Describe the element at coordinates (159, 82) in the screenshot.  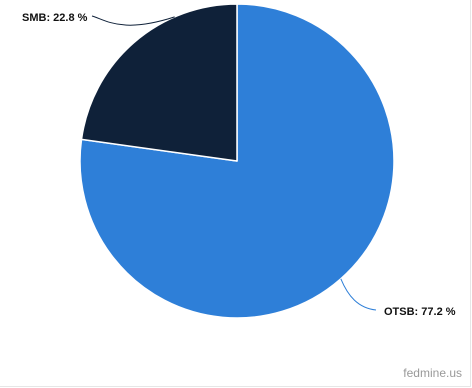
I see `pie-slice-smb` at that location.